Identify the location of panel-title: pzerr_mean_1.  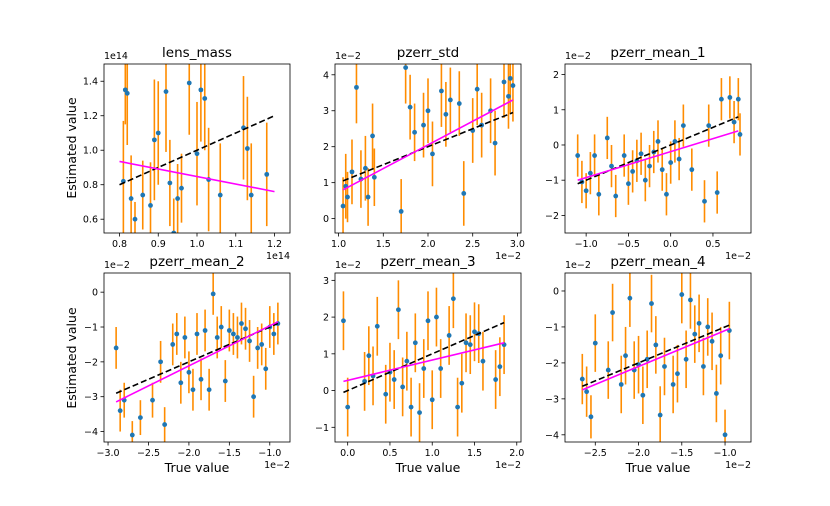
(657, 53).